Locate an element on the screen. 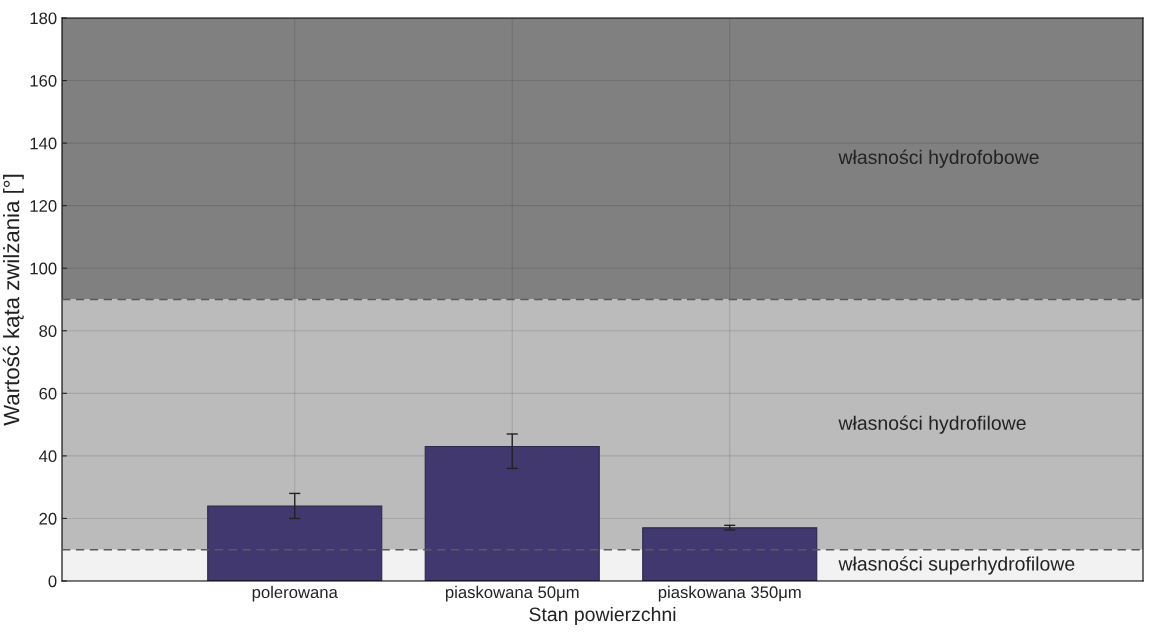 This screenshot has height=641, width=1155. y-tick-label: 40 is located at coordinates (47, 456).